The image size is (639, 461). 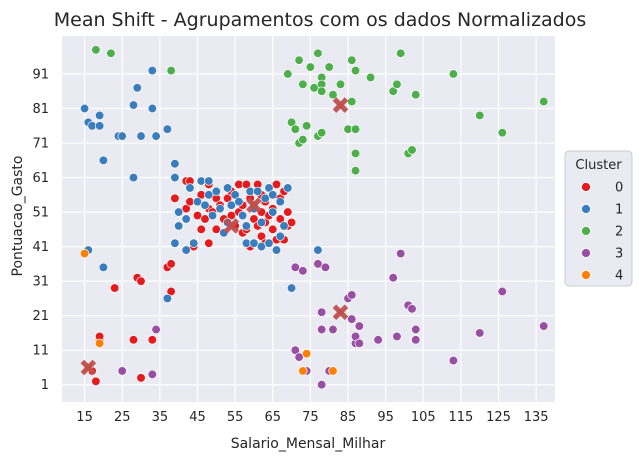 I want to click on x-tick-label: 55, so click(x=235, y=417).